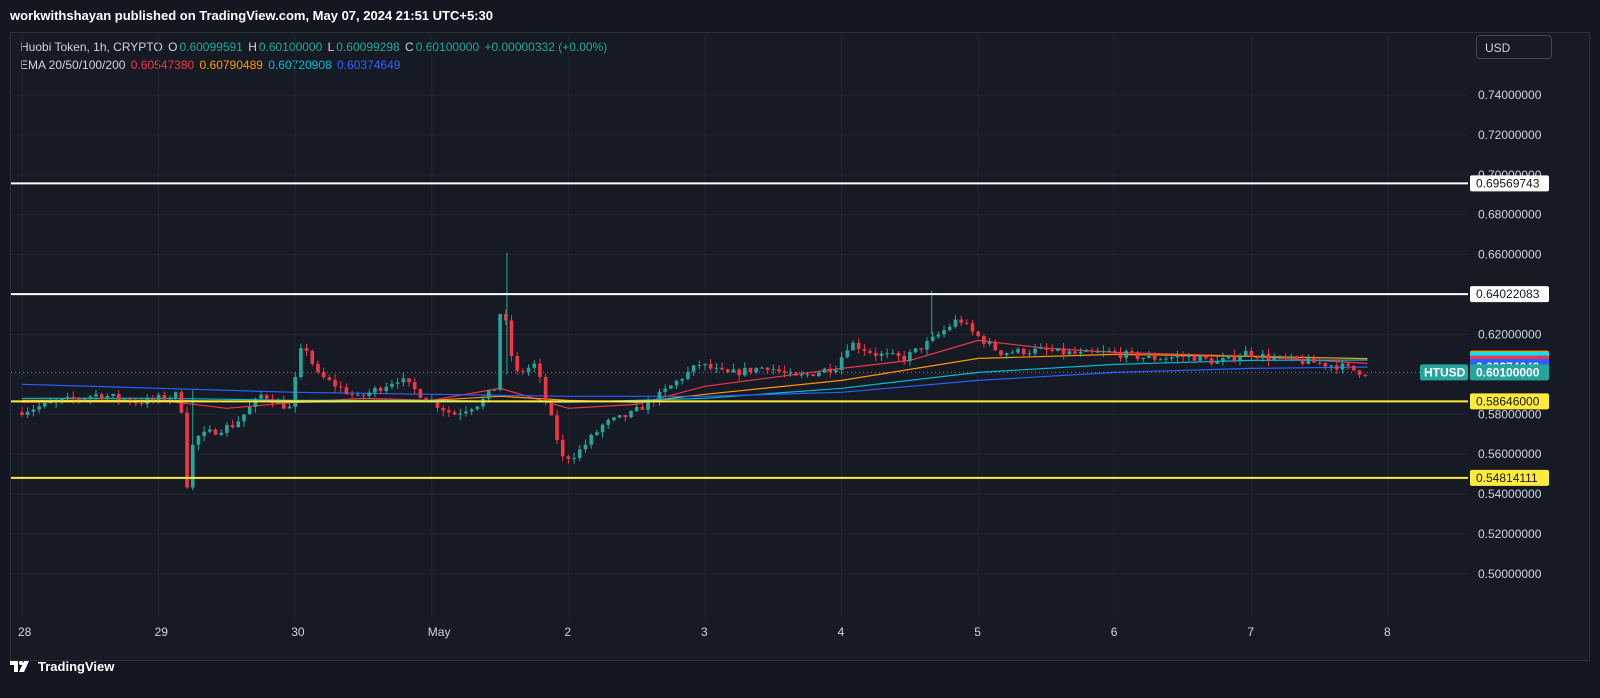  I want to click on symbol-title: Huobi Token, 1h, CRYPTO, so click(91, 47).